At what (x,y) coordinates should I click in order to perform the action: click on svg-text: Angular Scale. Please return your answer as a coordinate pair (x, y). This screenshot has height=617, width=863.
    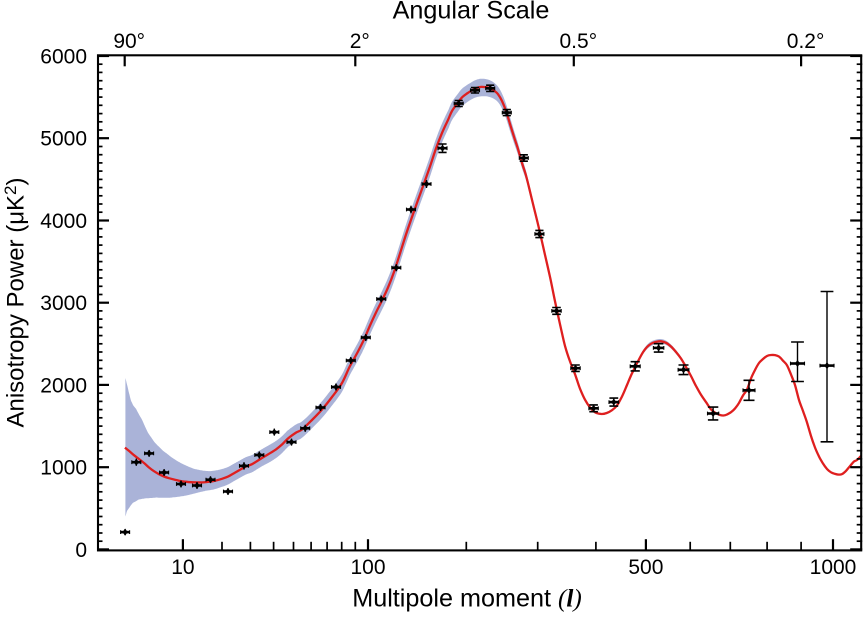
    Looking at the image, I should click on (471, 12).